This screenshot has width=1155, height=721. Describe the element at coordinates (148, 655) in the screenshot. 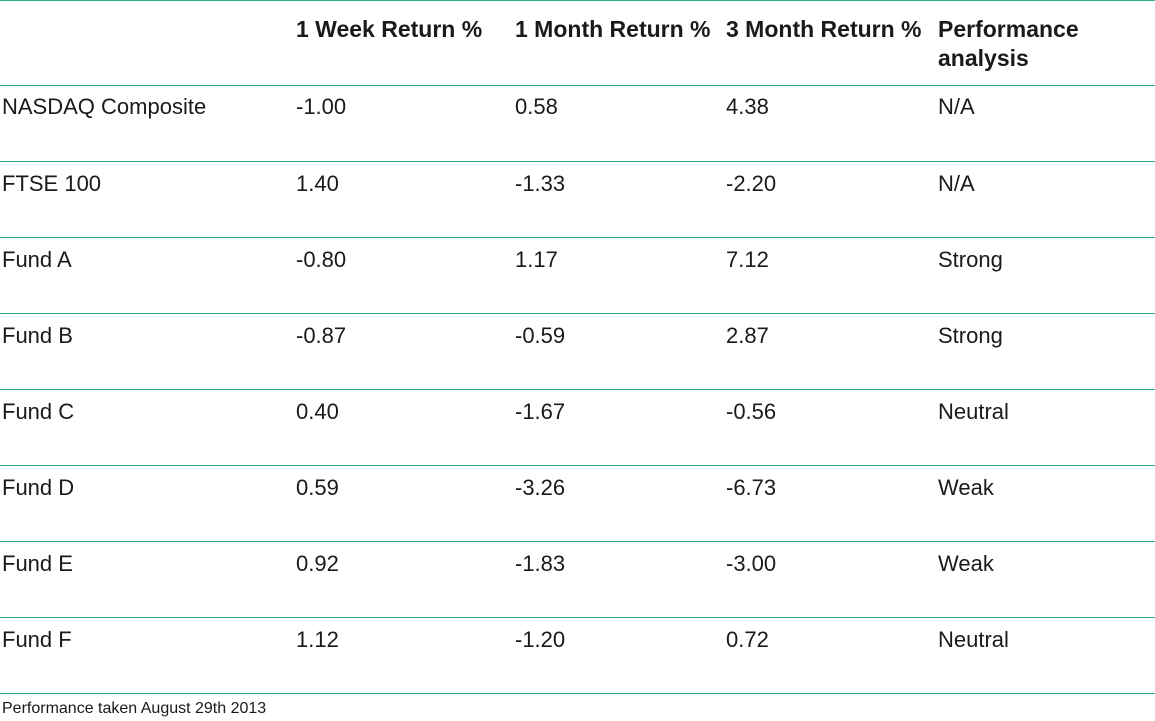

I see `fund-name-cell: Fund F` at that location.